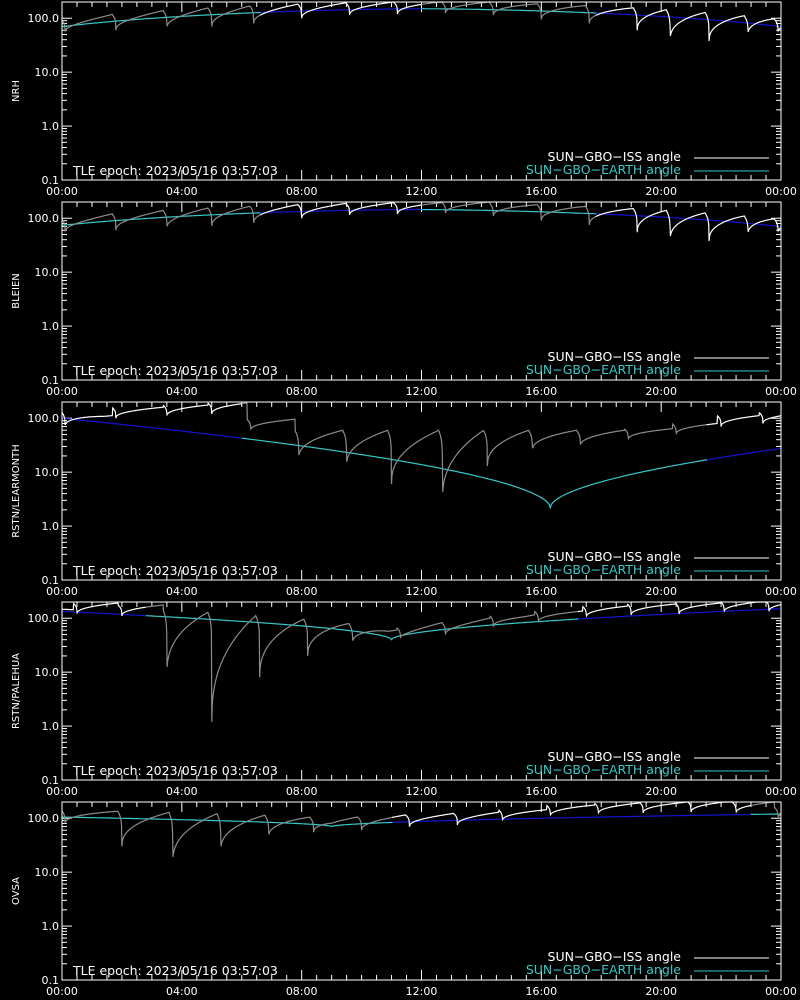  I want to click on y-axis-label: RSTN/PALEHUA, so click(16, 691).